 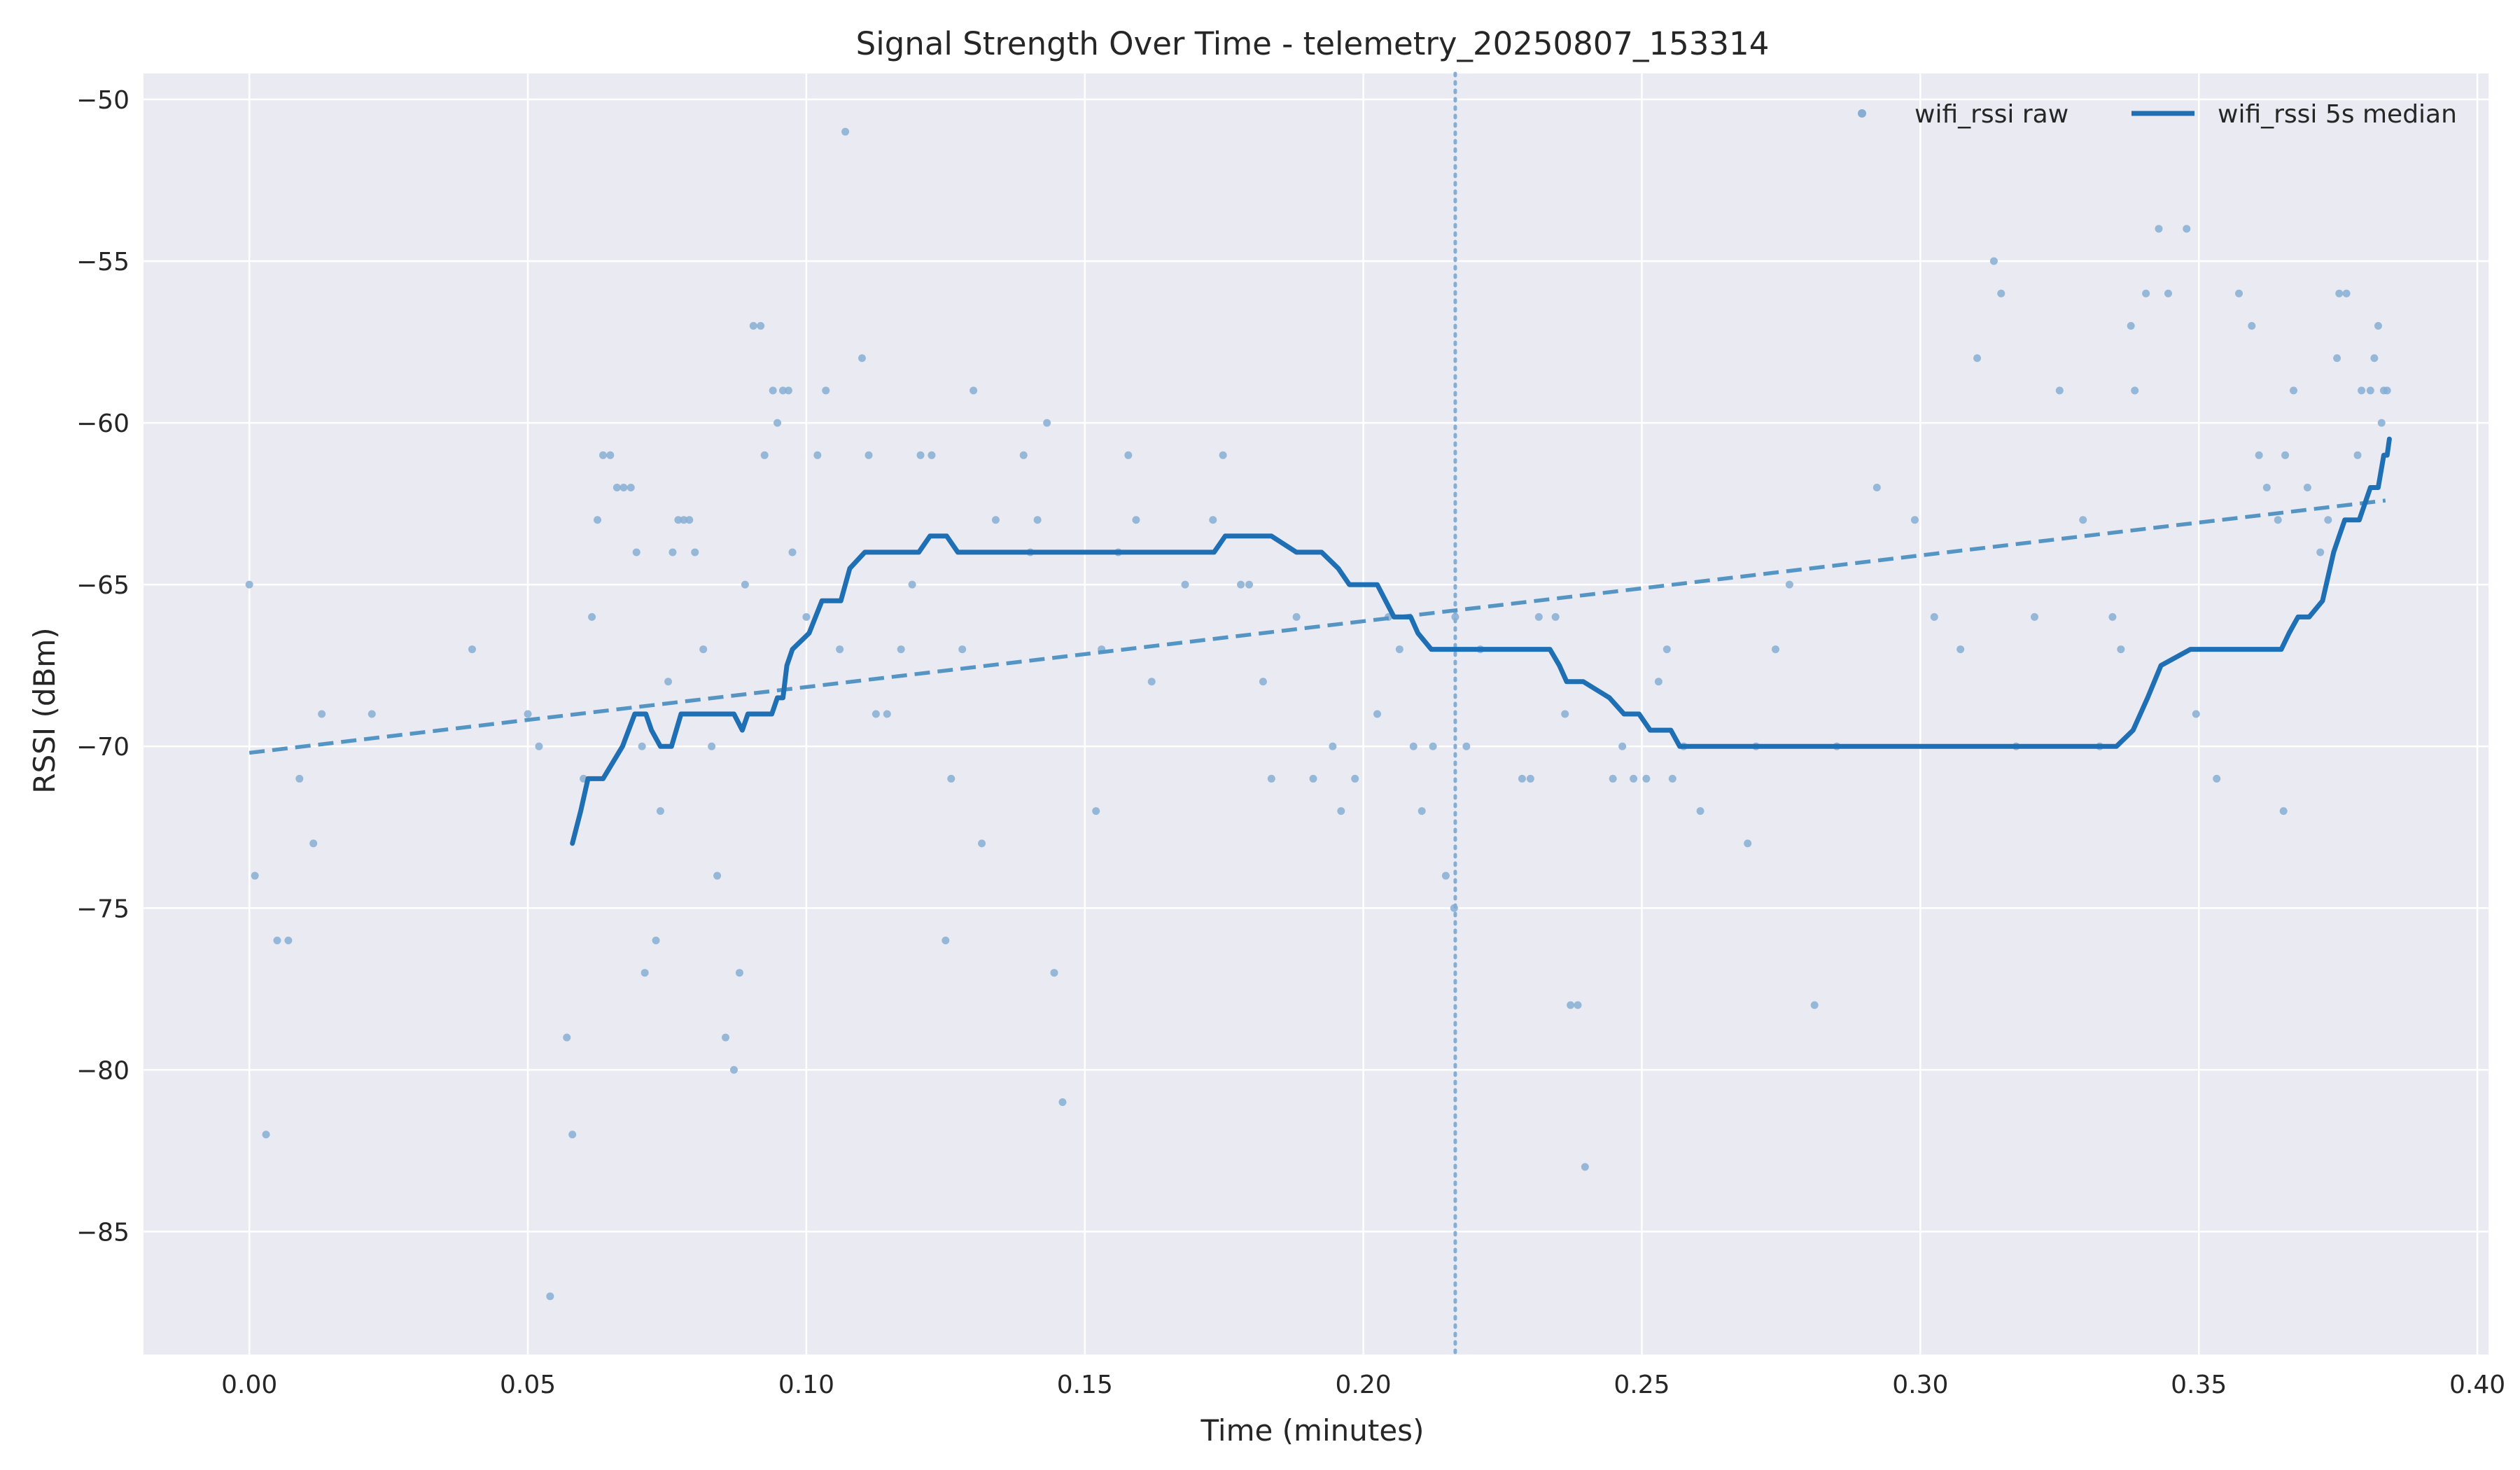 I want to click on legend: wifi_rssi raw wifi_rssi 5s median, so click(x=2157, y=114).